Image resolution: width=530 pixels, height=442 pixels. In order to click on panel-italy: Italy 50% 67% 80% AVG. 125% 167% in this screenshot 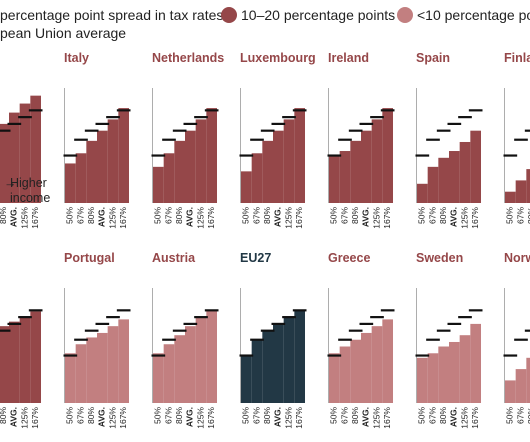, I will do `click(97, 140)`.